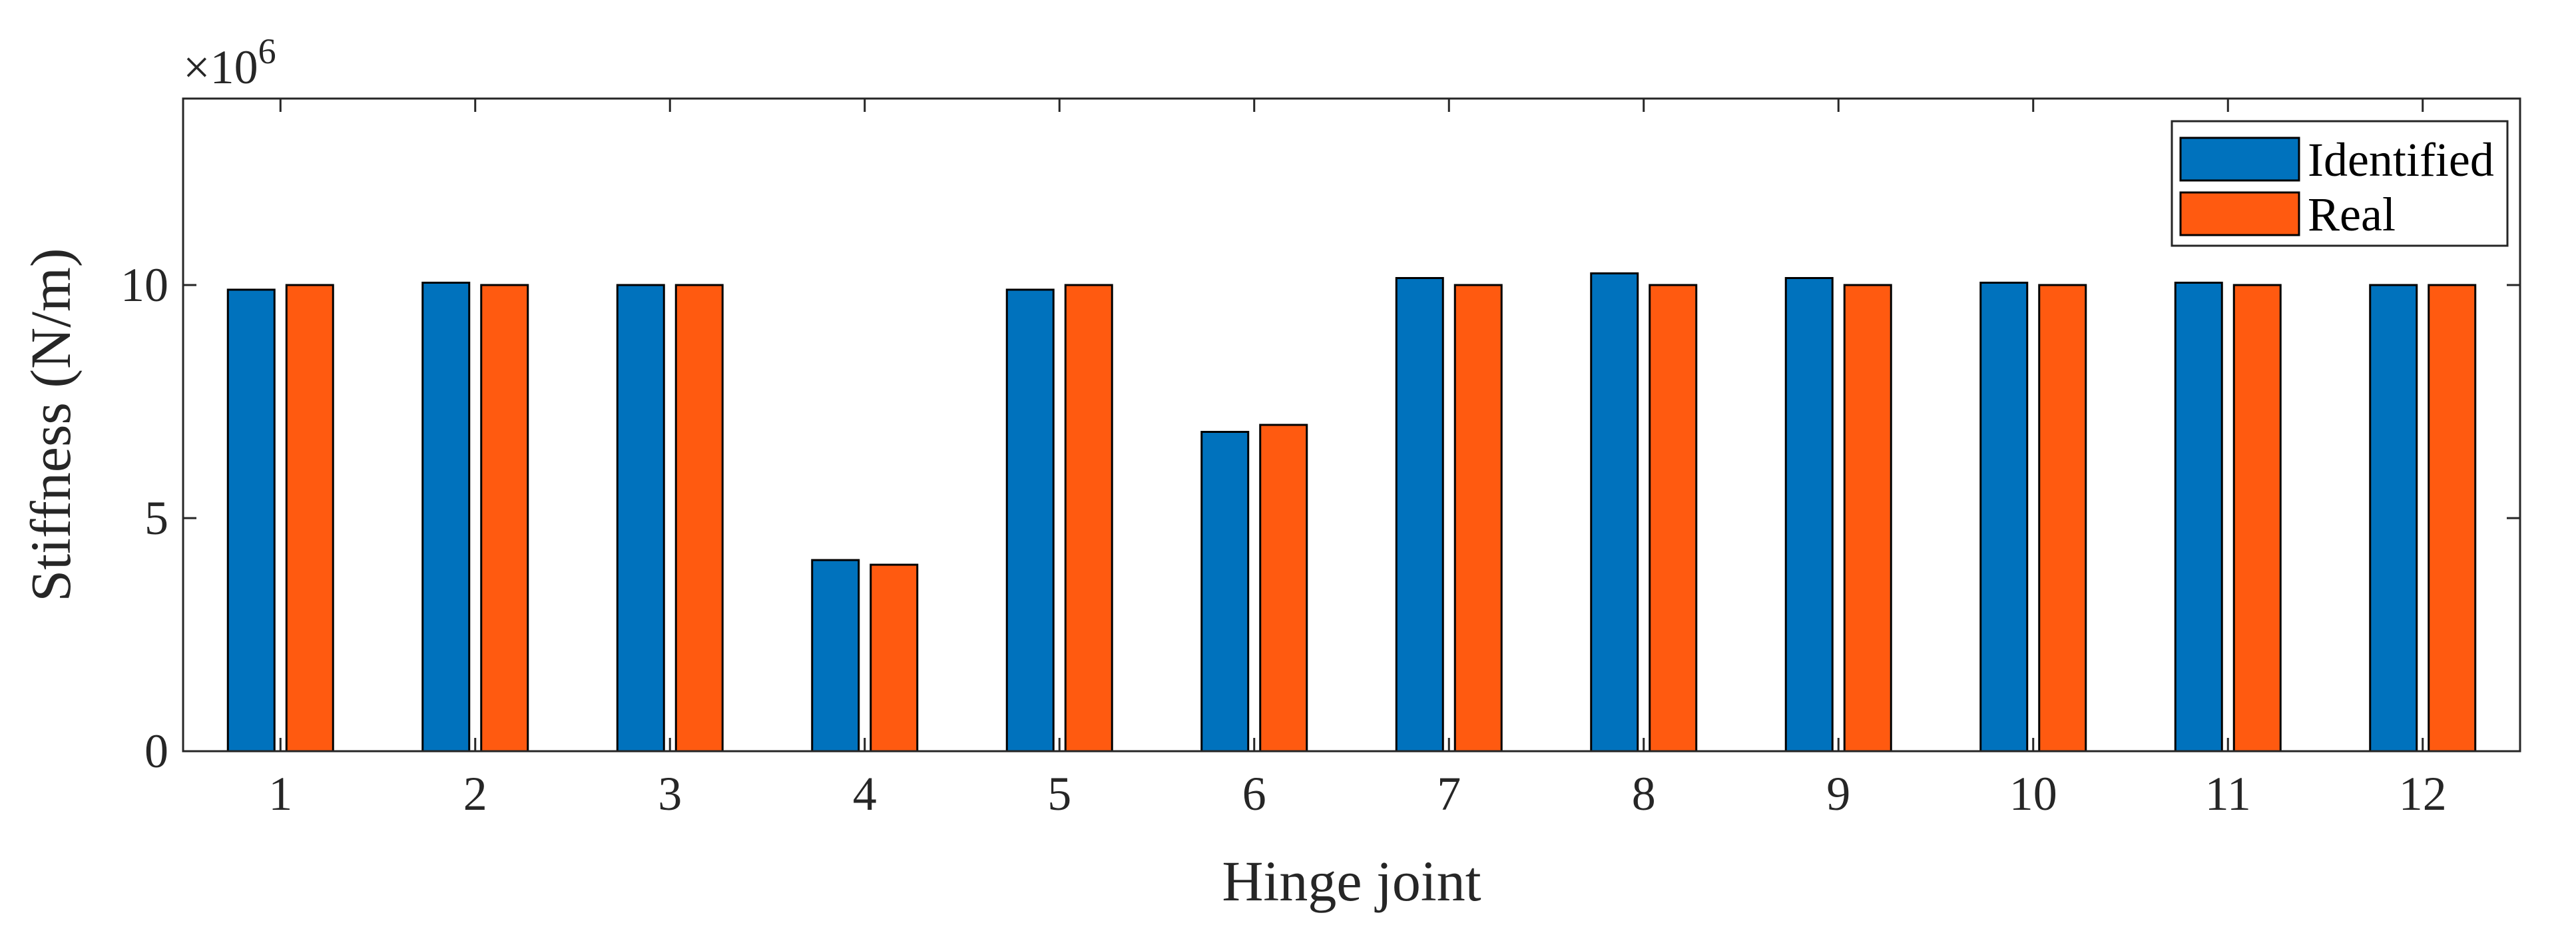  I want to click on x-tick-label-11: 11, so click(2228, 793).